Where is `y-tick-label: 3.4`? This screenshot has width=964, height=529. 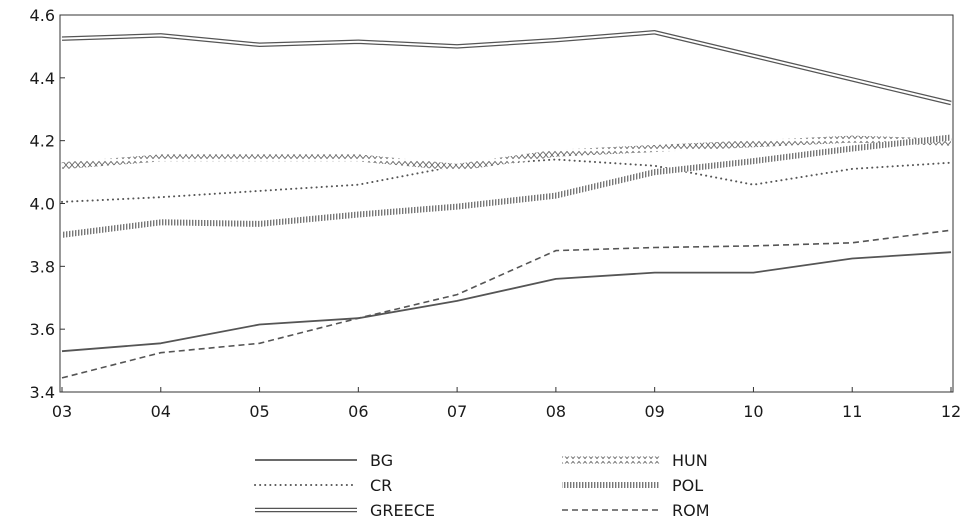
y-tick-label: 3.4 is located at coordinates (42, 392).